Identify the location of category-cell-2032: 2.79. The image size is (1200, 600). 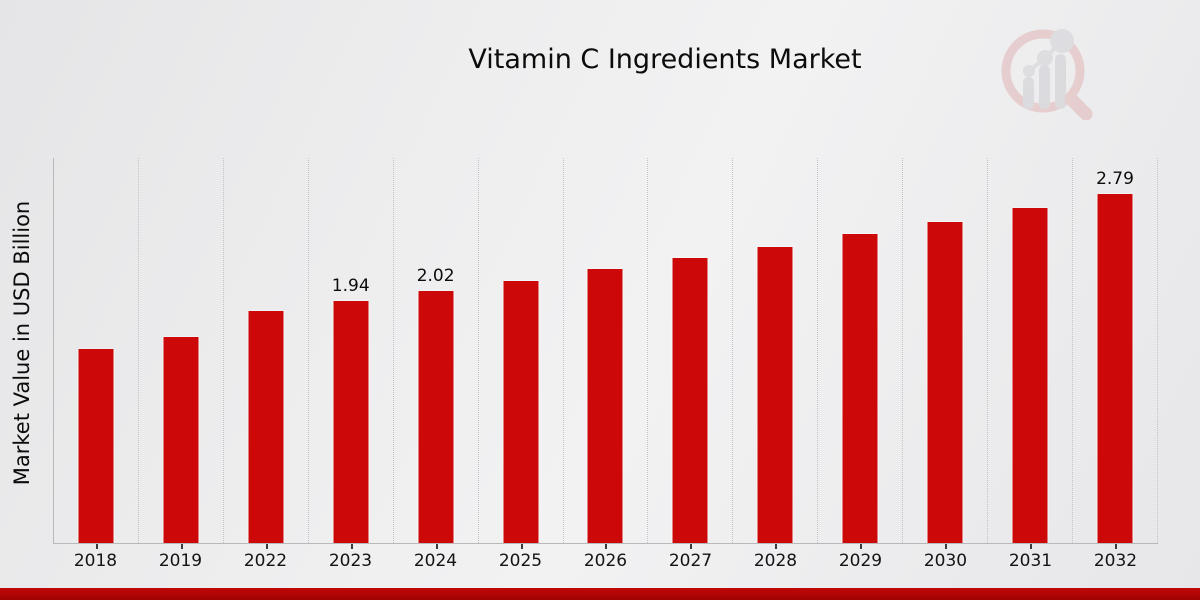
(1115, 353).